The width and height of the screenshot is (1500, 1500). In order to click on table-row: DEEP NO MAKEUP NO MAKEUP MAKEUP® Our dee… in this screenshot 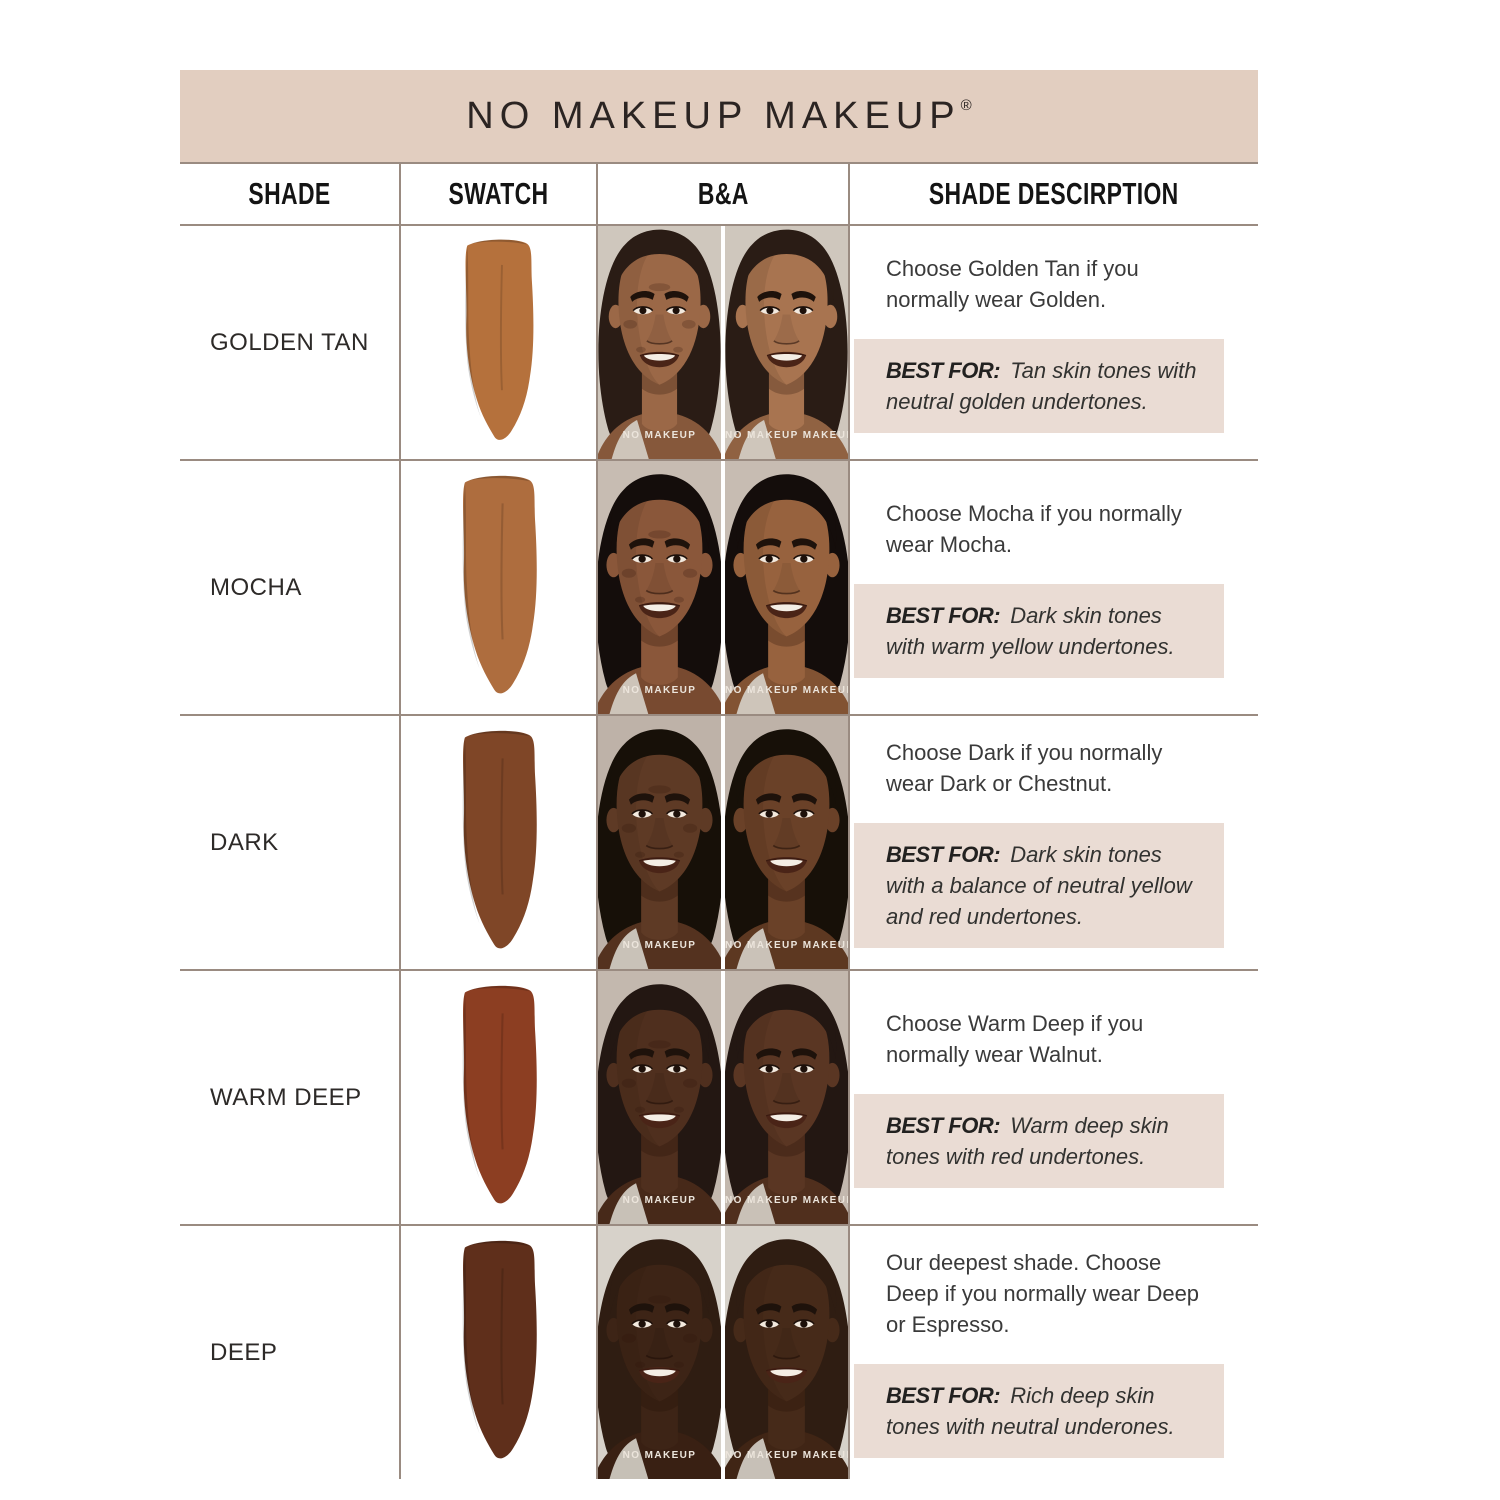, I will do `click(719, 1352)`.